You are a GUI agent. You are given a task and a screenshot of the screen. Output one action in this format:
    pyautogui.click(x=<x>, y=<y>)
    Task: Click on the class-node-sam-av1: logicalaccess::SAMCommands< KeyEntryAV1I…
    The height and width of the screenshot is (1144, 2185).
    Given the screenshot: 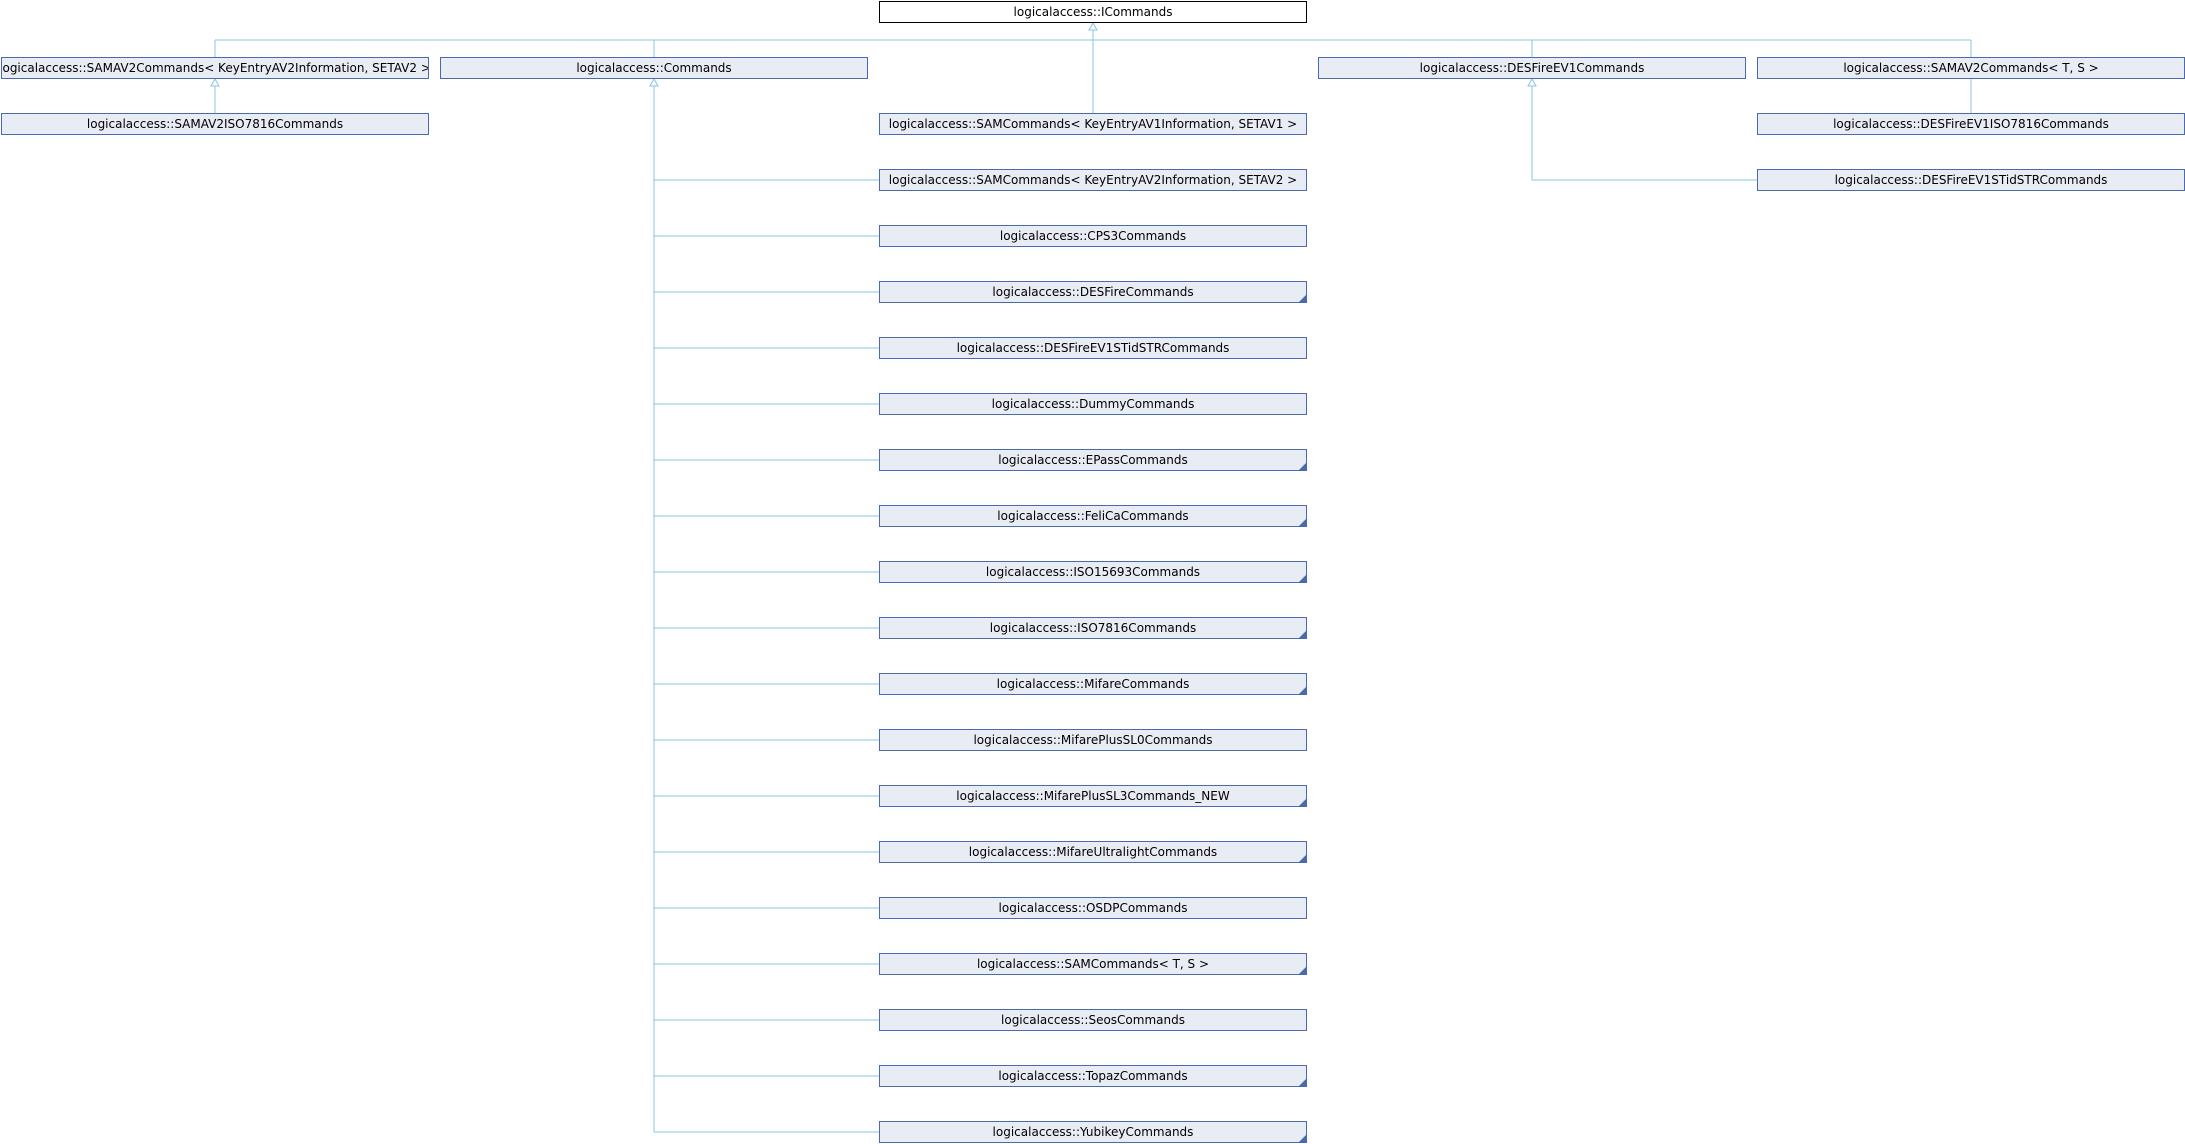 What is the action you would take?
    pyautogui.click(x=1093, y=124)
    